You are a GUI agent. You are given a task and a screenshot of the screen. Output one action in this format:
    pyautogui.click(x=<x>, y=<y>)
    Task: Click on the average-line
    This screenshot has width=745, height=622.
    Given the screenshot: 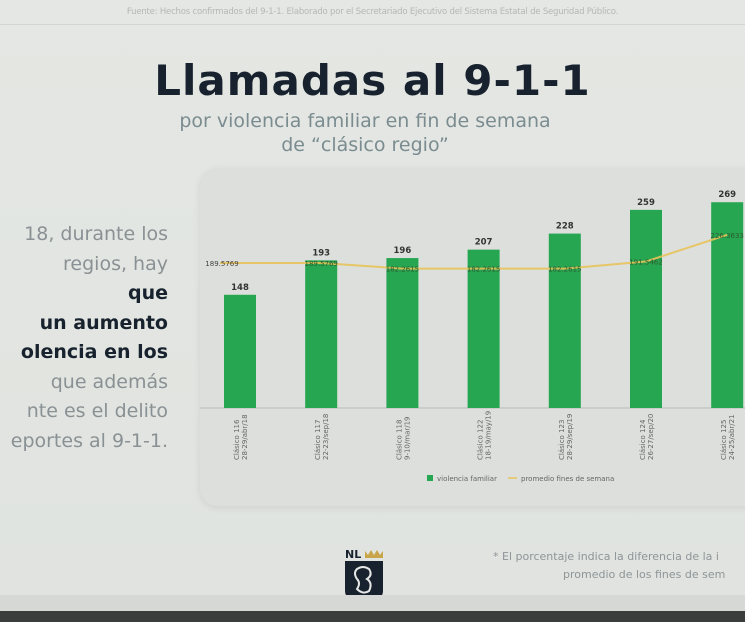 What is the action you would take?
    pyautogui.click(x=474, y=251)
    